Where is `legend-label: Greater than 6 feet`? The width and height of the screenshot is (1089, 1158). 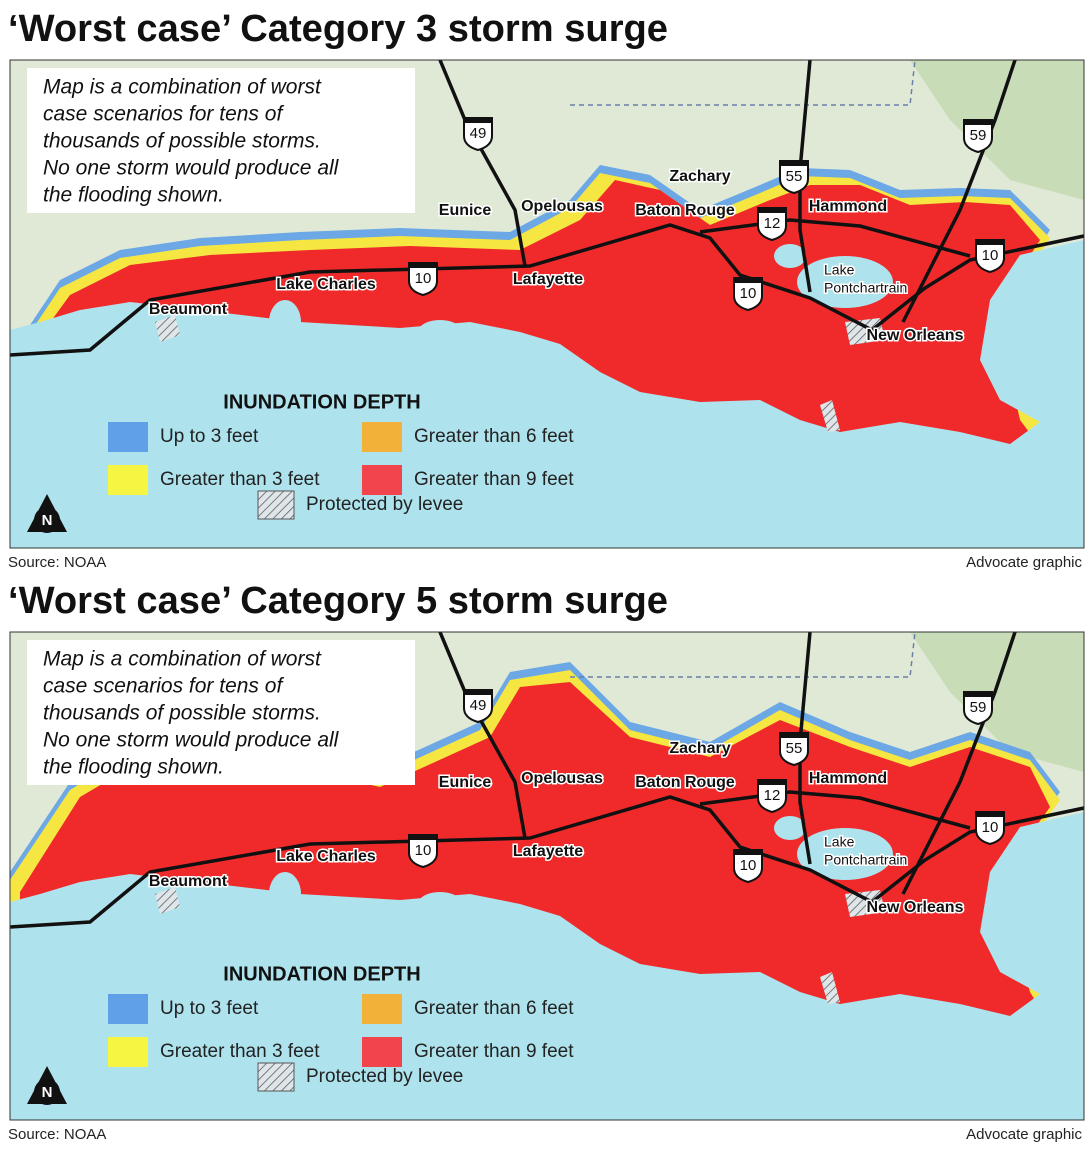
legend-label: Greater than 6 feet is located at coordinates (494, 1008).